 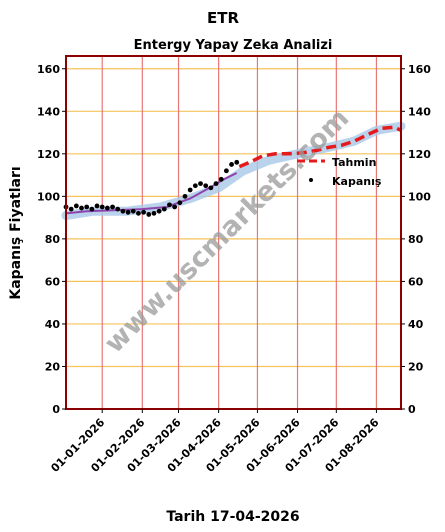 What do you see at coordinates (151, 193) in the screenshot?
I see `trend-line` at bounding box center [151, 193].